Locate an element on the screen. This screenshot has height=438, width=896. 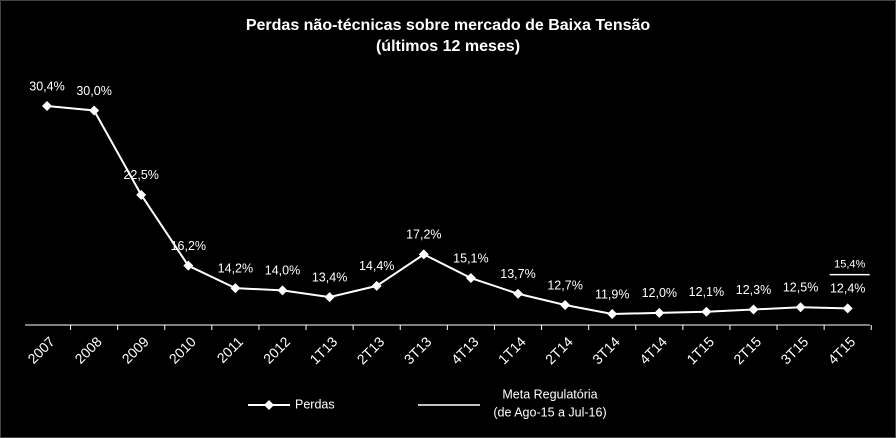
data-label: 22,5% is located at coordinates (140, 175).